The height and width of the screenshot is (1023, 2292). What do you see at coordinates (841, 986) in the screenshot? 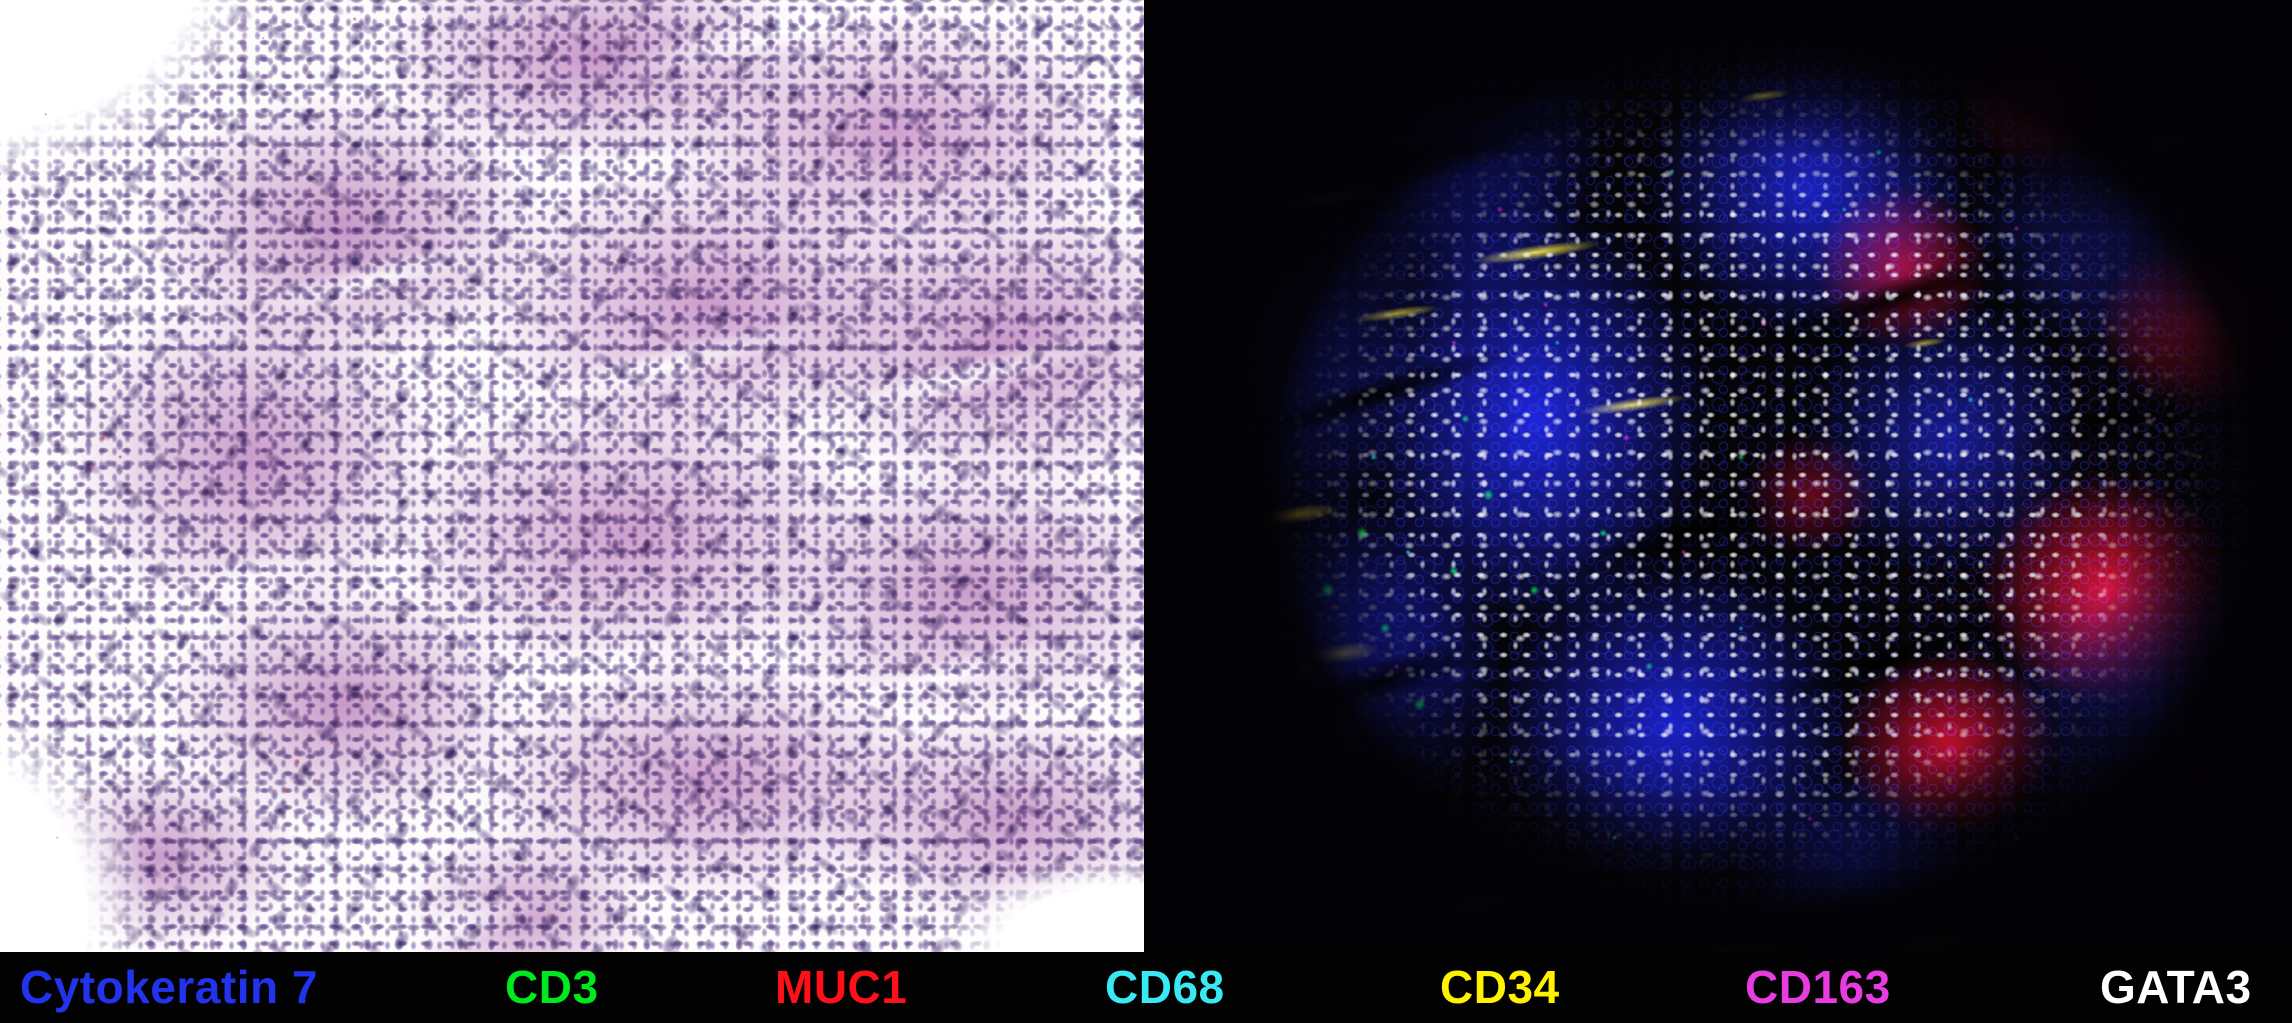
I see `legend-item-muc1: MUC1` at bounding box center [841, 986].